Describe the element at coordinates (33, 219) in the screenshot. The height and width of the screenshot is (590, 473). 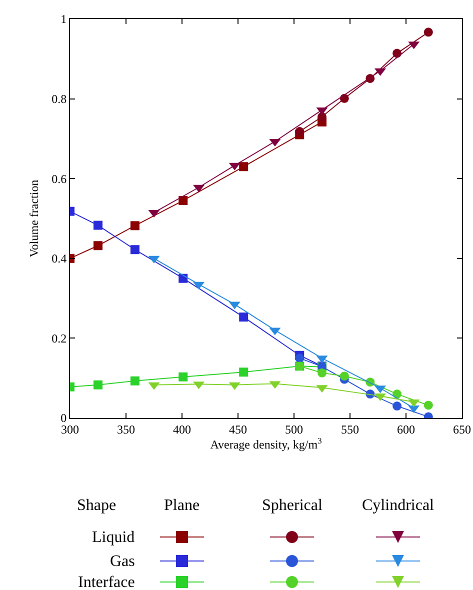
I see `y-axis-title: Volume fraction` at that location.